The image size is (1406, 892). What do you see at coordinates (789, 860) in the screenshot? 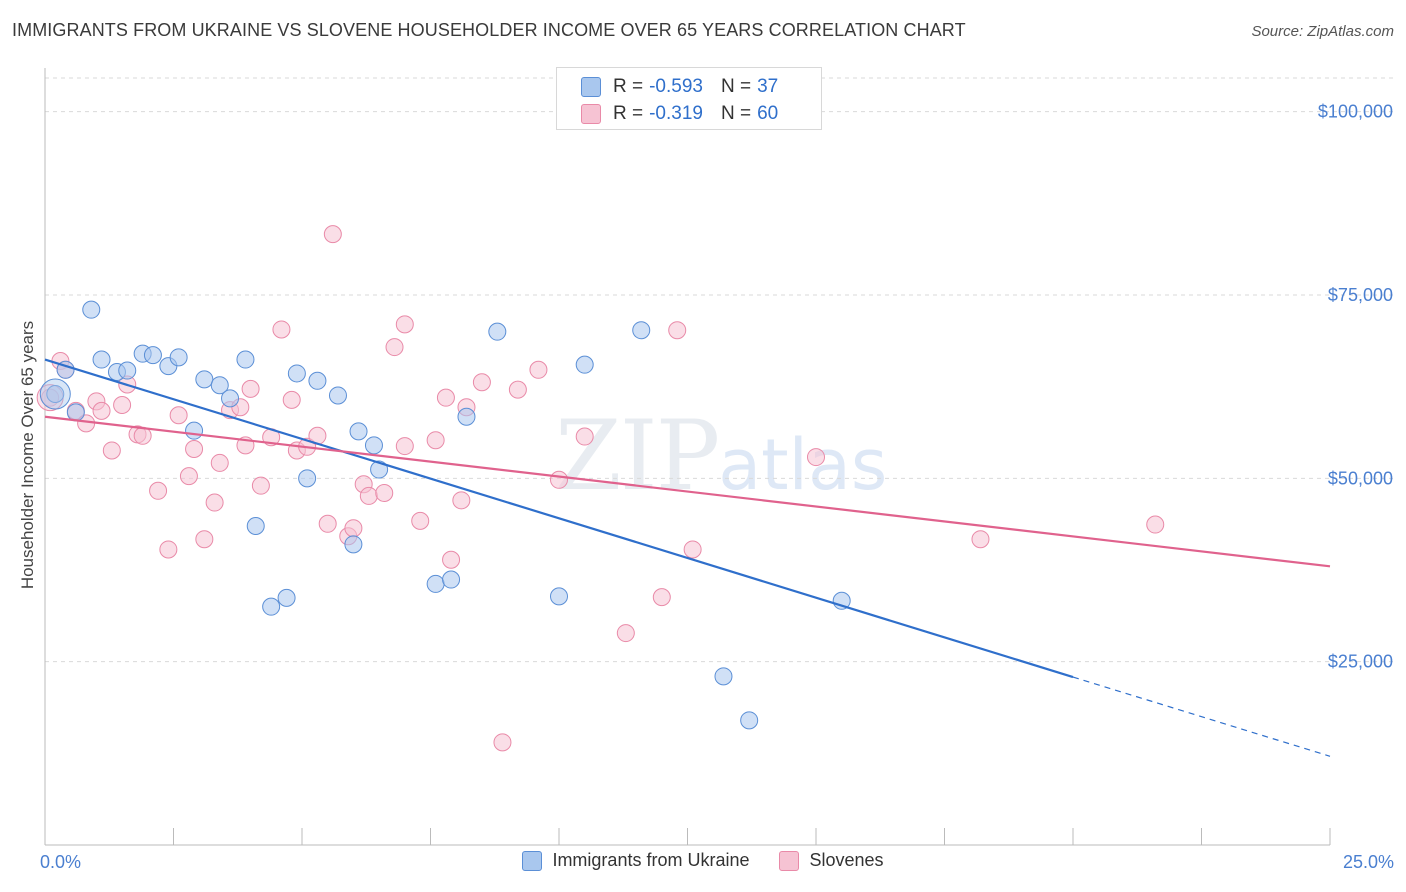
I see `legend-swatch-slovenes` at bounding box center [789, 860].